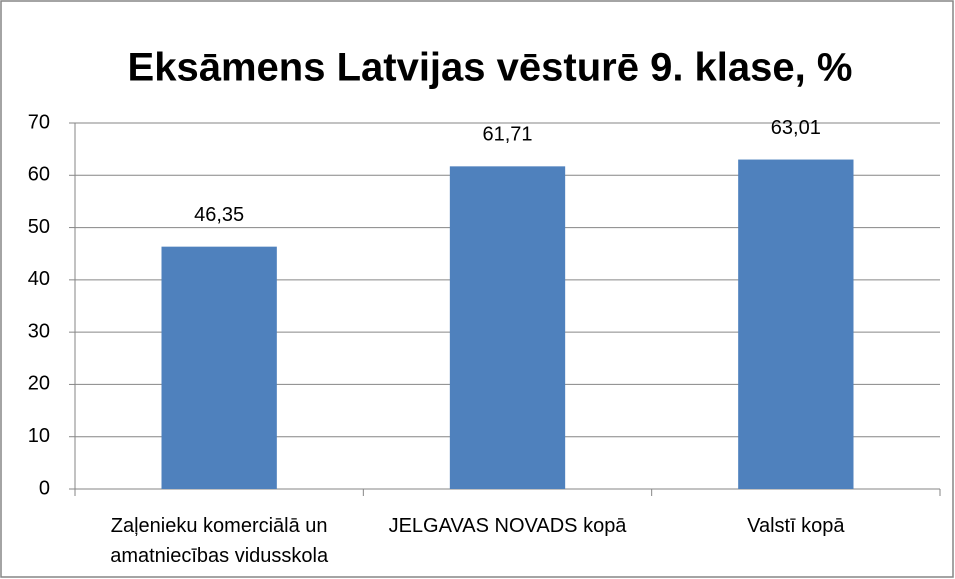  I want to click on y-tick-label: 0, so click(44, 488).